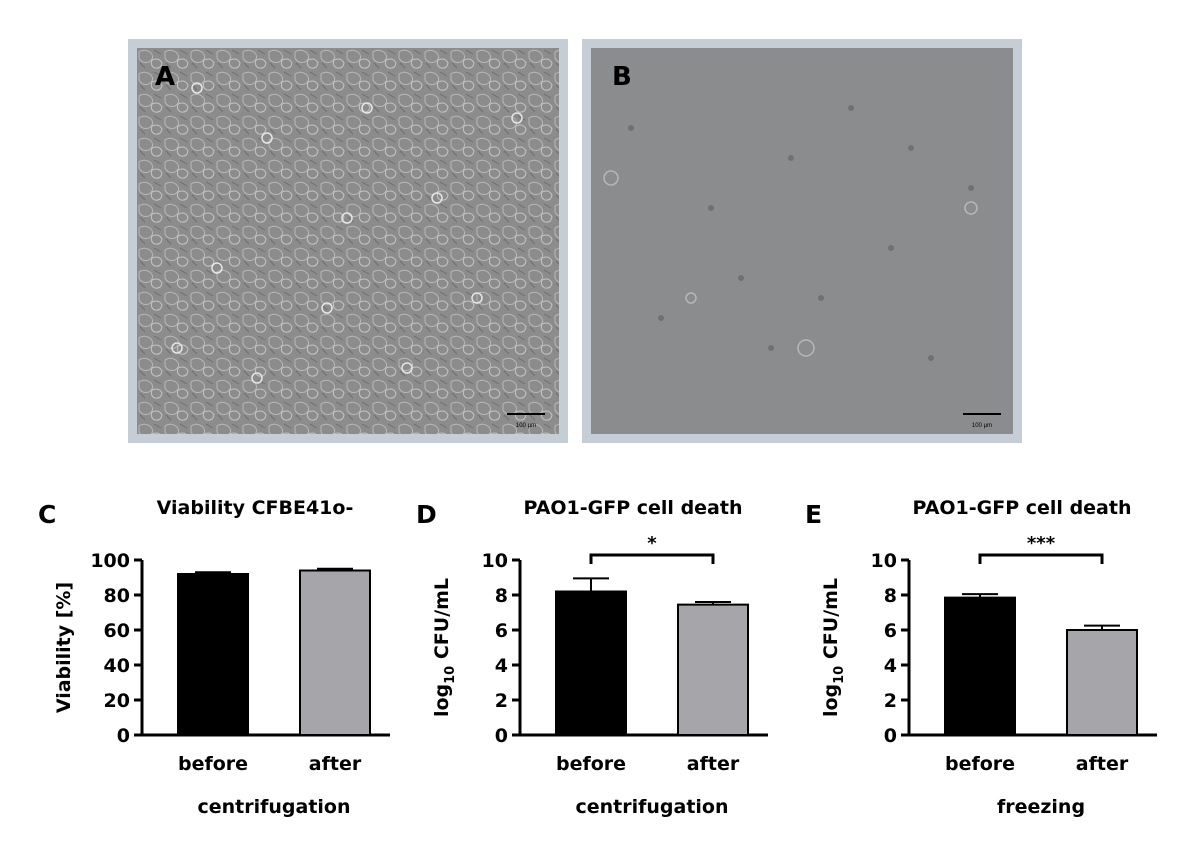 The height and width of the screenshot is (853, 1200). Describe the element at coordinates (526, 426) in the screenshot. I see `scale-bar-label-a: 100 μm` at that location.